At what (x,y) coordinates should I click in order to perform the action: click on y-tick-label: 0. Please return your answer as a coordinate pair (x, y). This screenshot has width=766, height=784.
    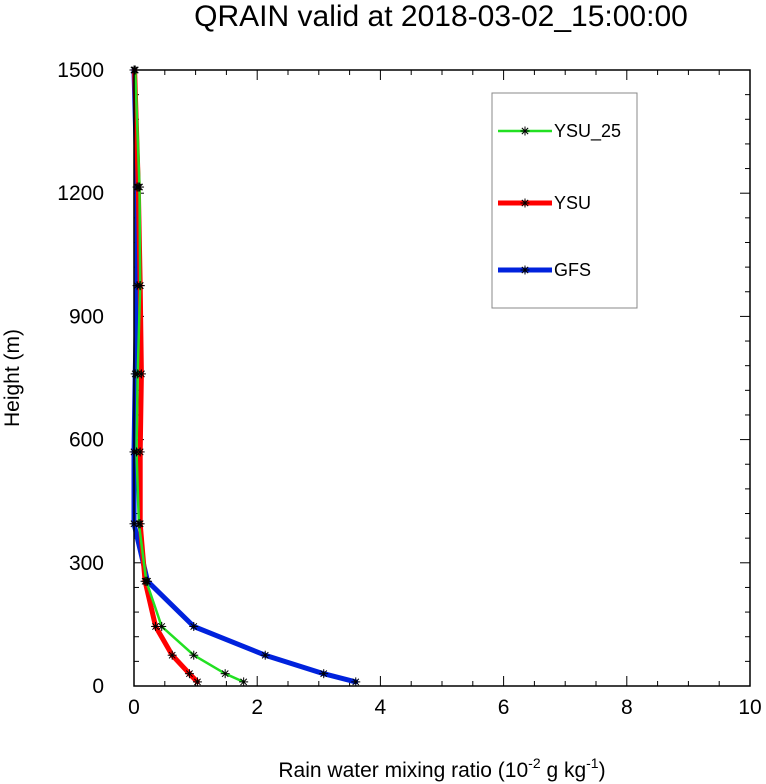
    Looking at the image, I should click on (98, 686).